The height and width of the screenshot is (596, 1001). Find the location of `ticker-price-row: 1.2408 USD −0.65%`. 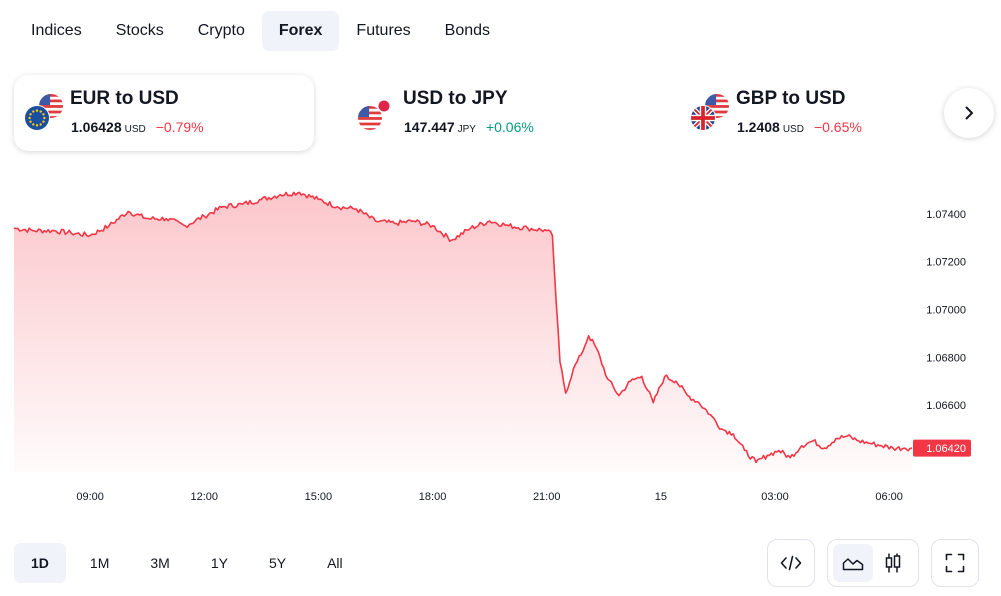

ticker-price-row: 1.2408 USD −0.65% is located at coordinates (799, 127).